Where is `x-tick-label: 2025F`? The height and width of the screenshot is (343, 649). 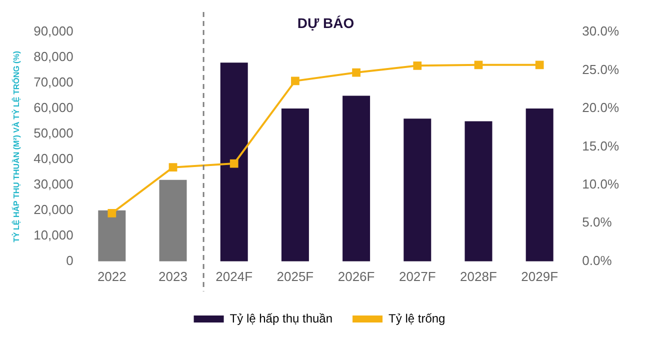
x-tick-label: 2025F is located at coordinates (295, 276).